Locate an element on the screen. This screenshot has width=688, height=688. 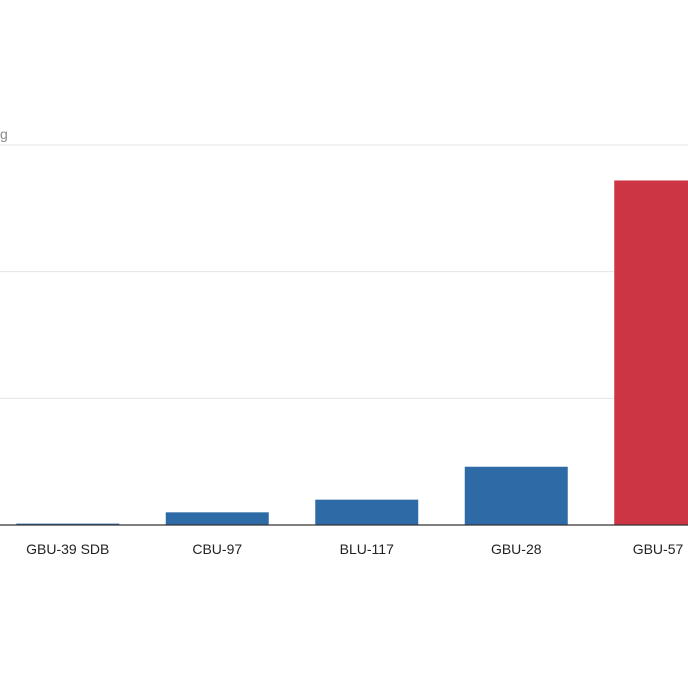
x-tick-label-1: CBU-97 is located at coordinates (217, 549).